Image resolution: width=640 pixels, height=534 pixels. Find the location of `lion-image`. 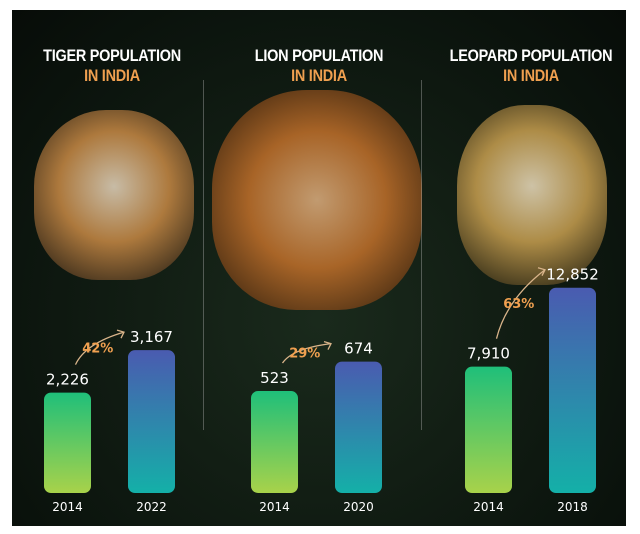

lion-image is located at coordinates (317, 200).